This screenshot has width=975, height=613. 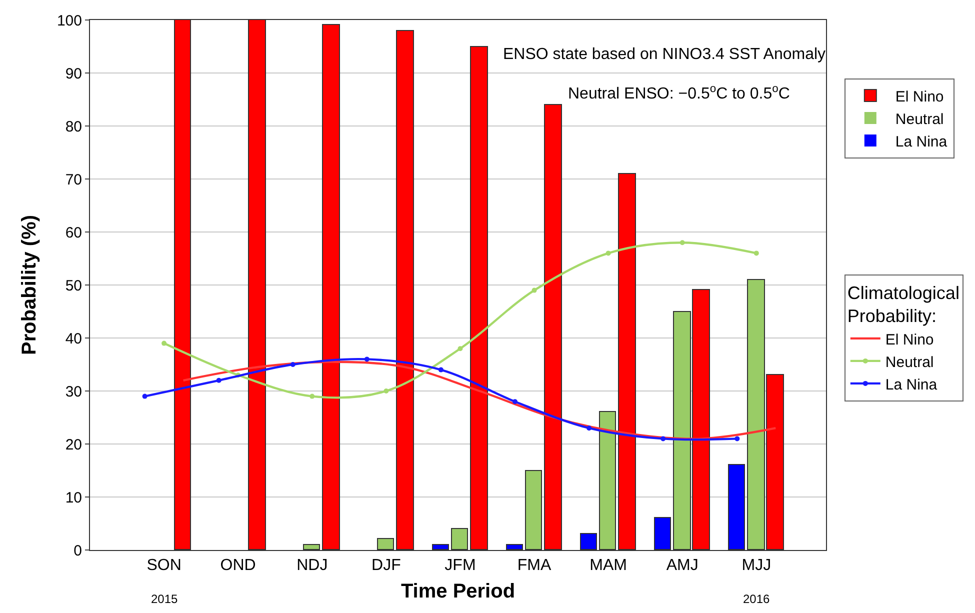 I want to click on y-tick-label: 100, so click(x=69, y=21).